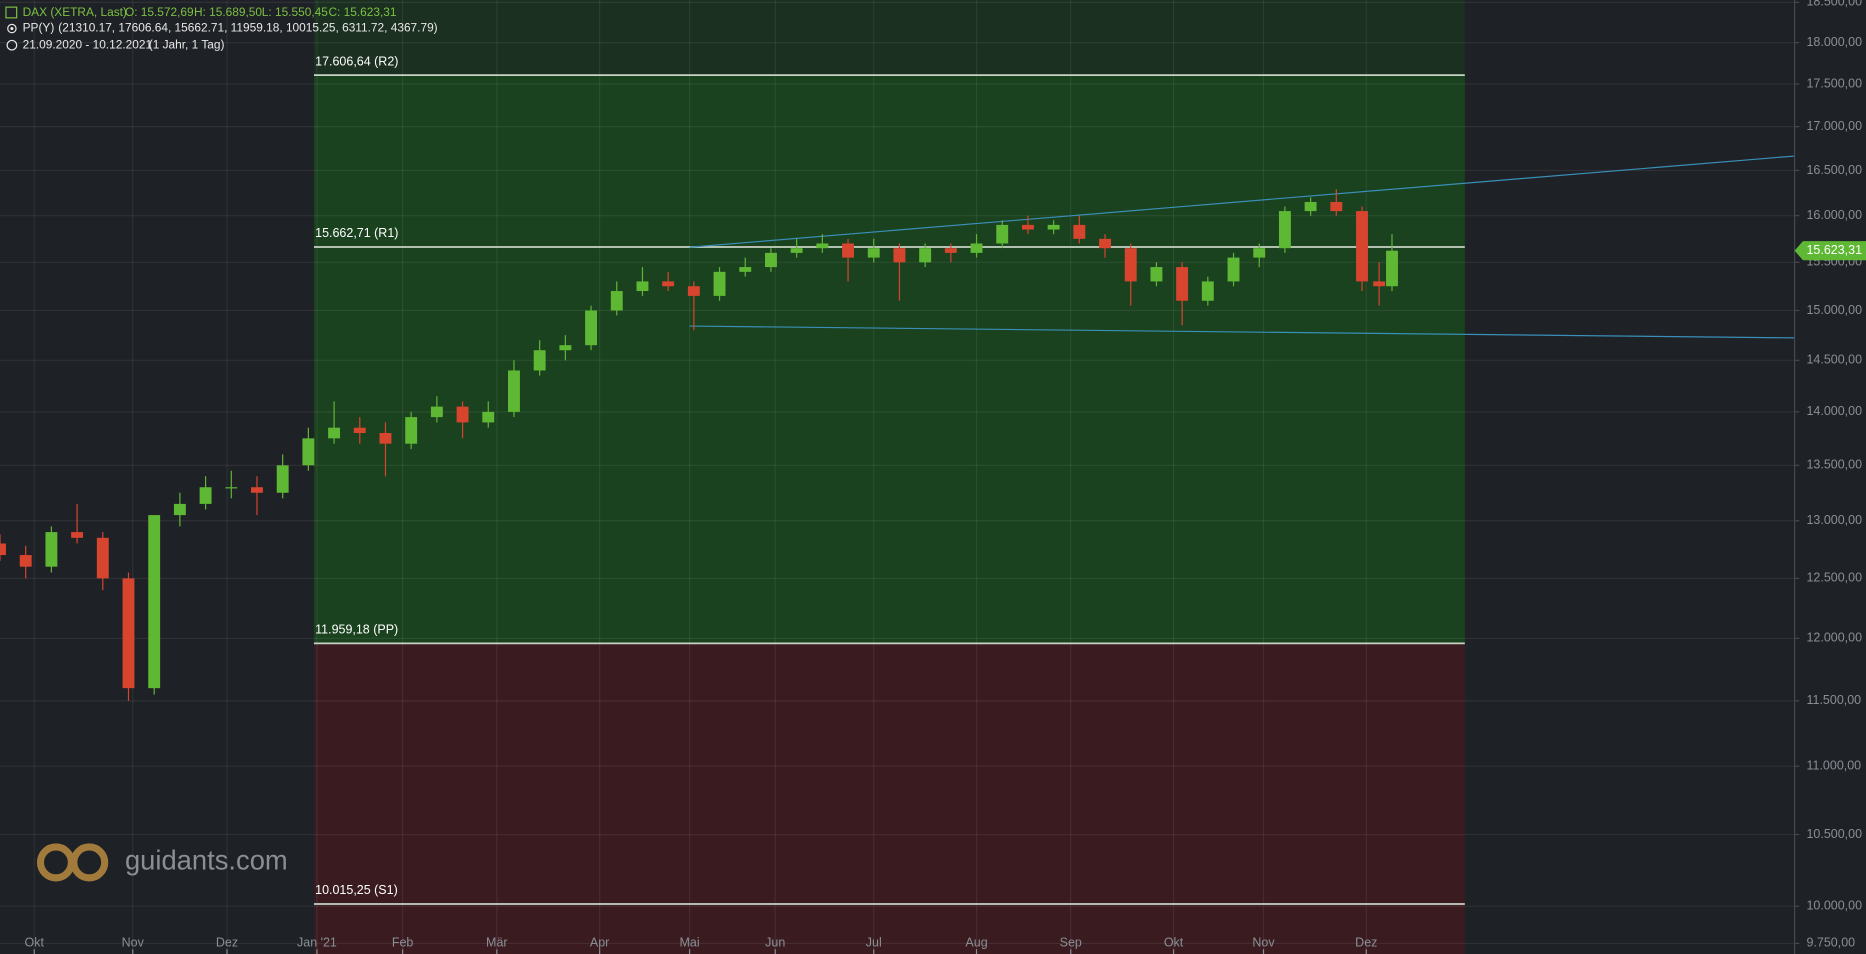 The image size is (1866, 954). What do you see at coordinates (1834, 638) in the screenshot?
I see `y-tick-label: 12.000,00` at bounding box center [1834, 638].